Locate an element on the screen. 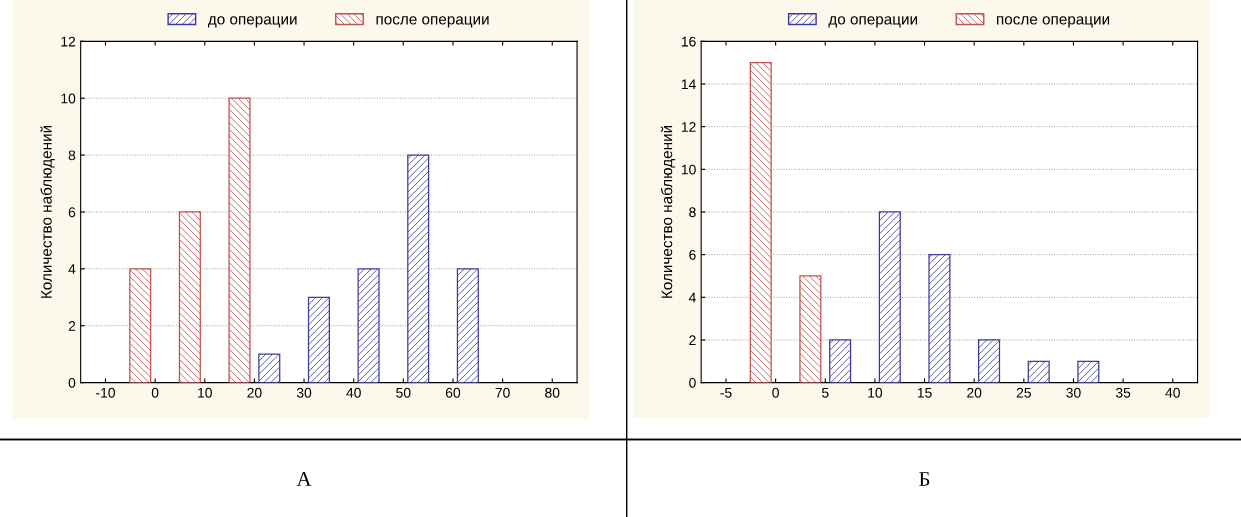  x-tick-label: 15 is located at coordinates (924, 392).